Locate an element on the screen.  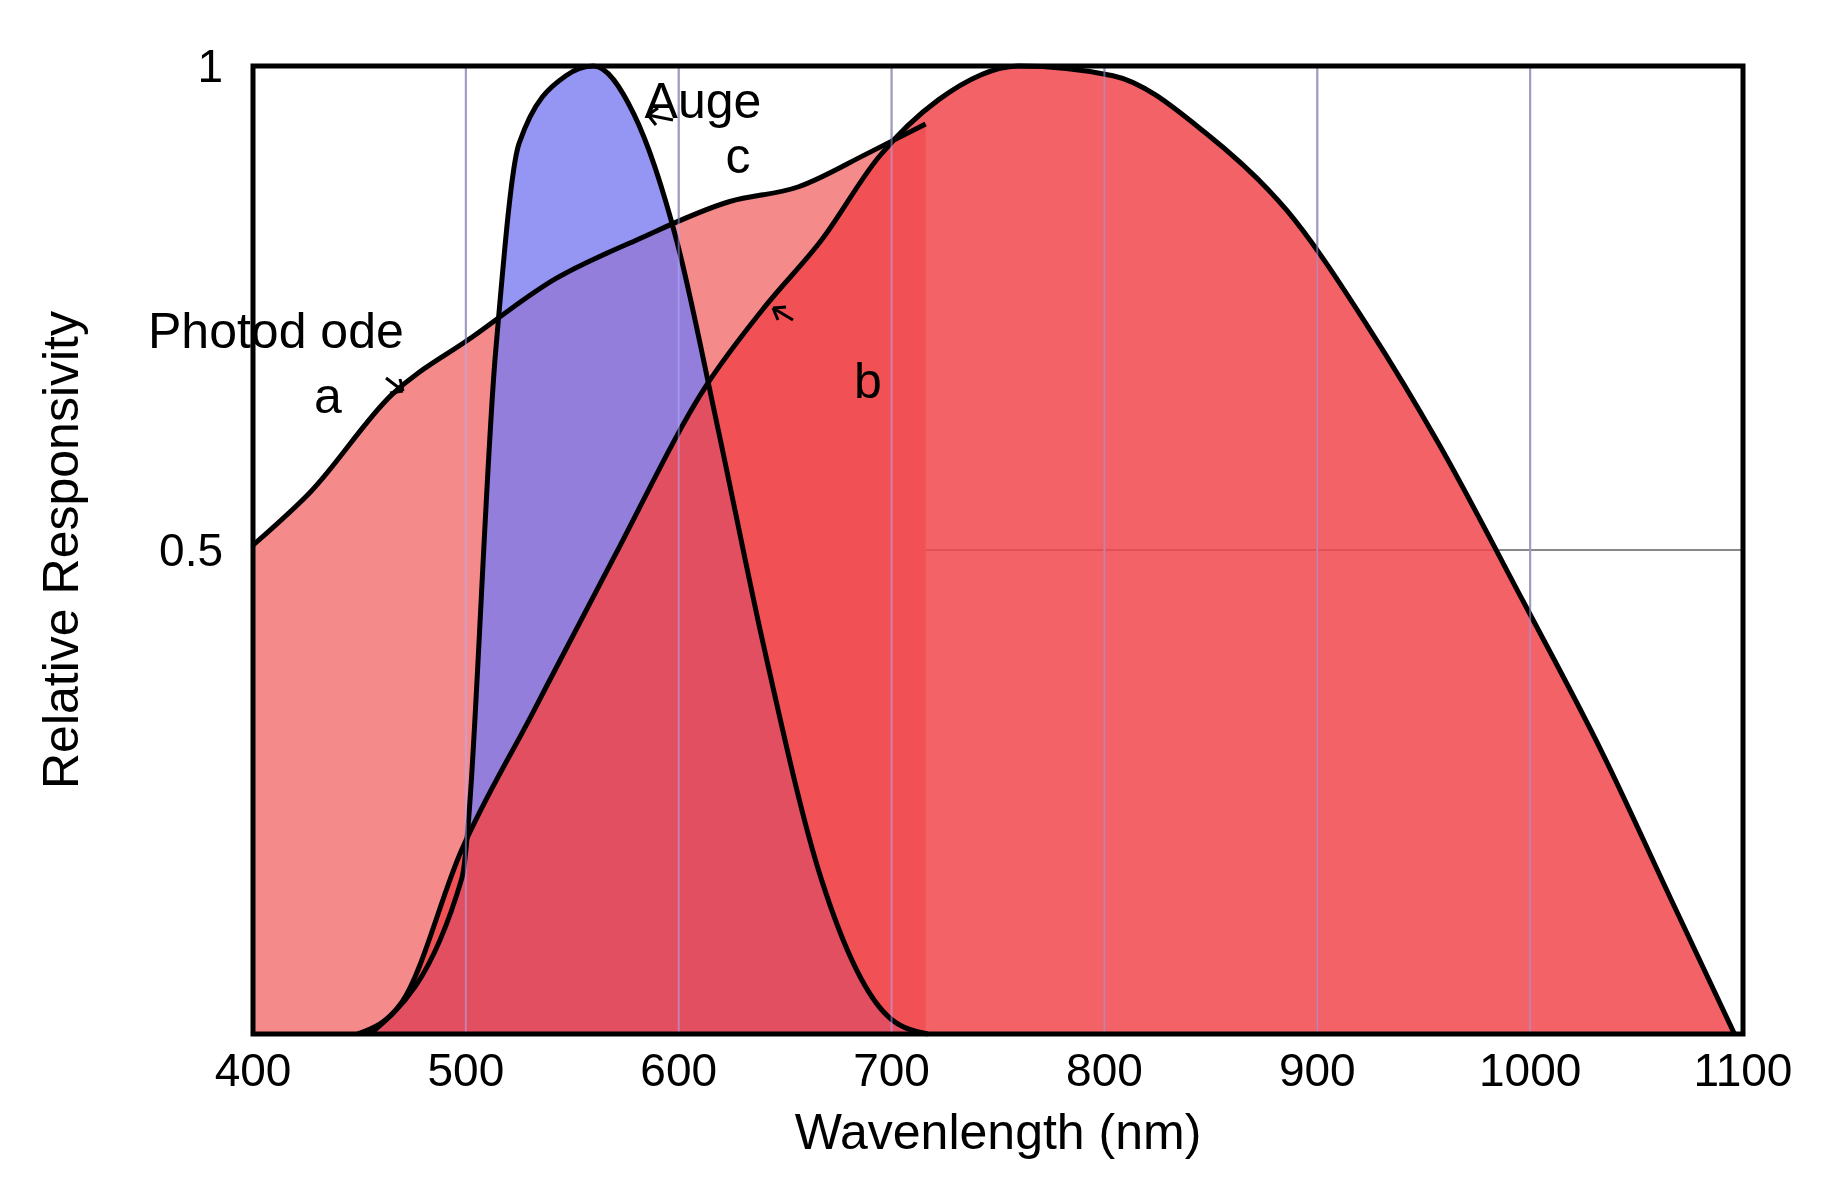
y-tick-label: 1 is located at coordinates (210, 66).